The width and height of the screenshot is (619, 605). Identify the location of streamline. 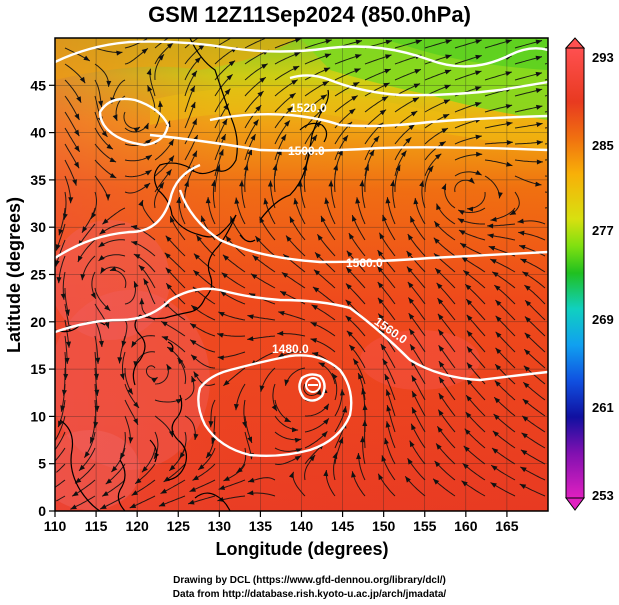
(60, 454).